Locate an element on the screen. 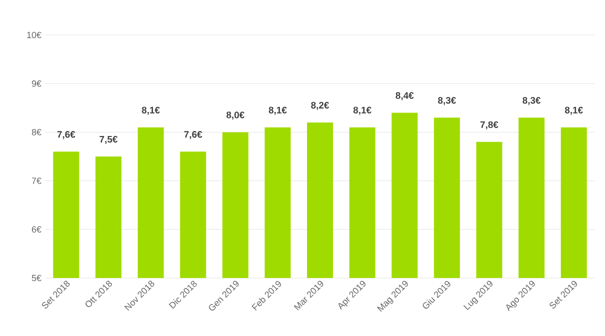  y-tick-label: 10€ is located at coordinates (34, 35).